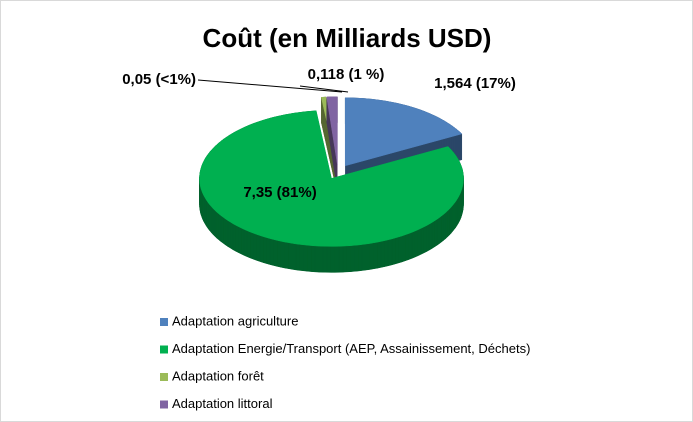  I want to click on data-label: 0,05 (<1%), so click(159, 79).